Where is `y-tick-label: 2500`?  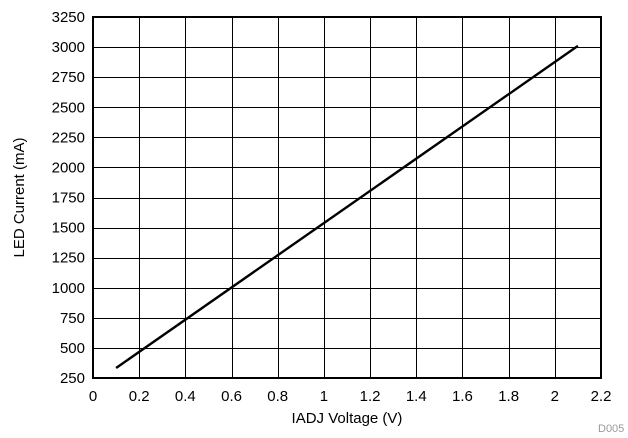 y-tick-label: 2500 is located at coordinates (68, 107).